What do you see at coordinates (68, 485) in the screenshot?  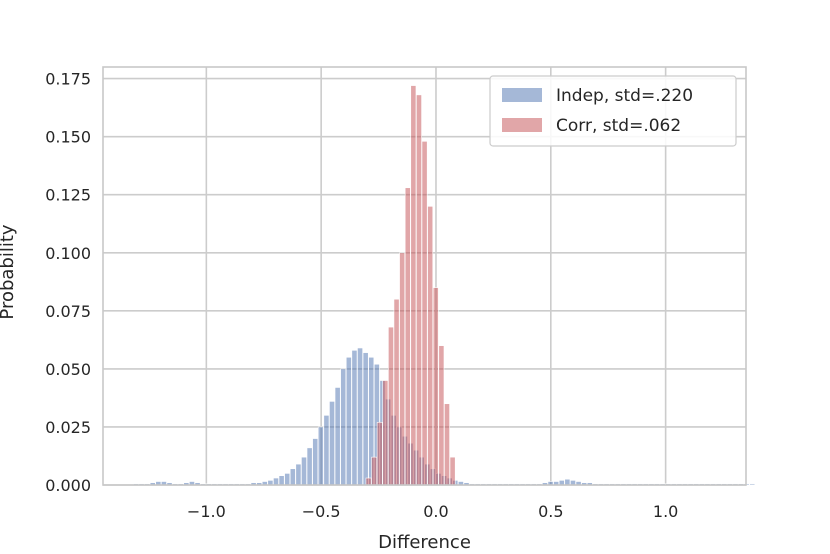 I see `y-tick-label: 0.000` at bounding box center [68, 485].